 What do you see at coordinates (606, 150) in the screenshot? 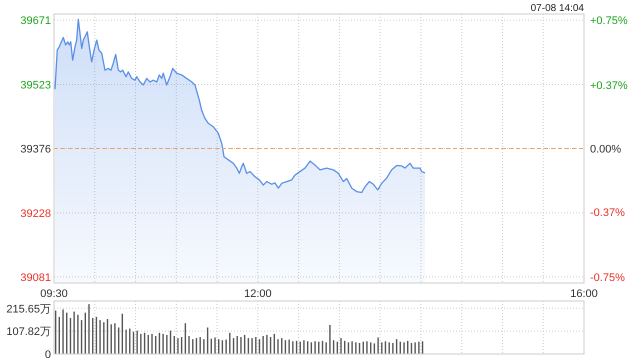
I see `y2-tick-label: 0.00%` at bounding box center [606, 150].